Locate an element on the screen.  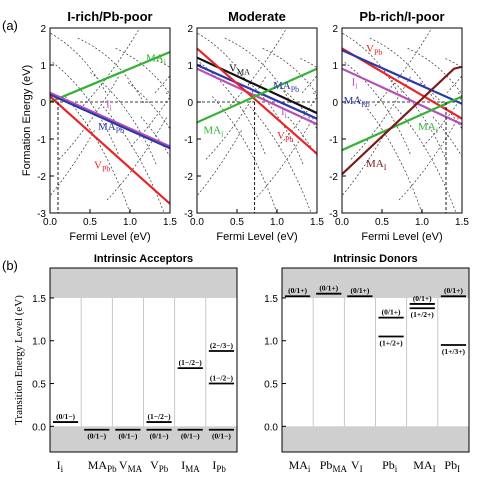
series-label-V_MA-sub: MA is located at coordinates (243, 72).